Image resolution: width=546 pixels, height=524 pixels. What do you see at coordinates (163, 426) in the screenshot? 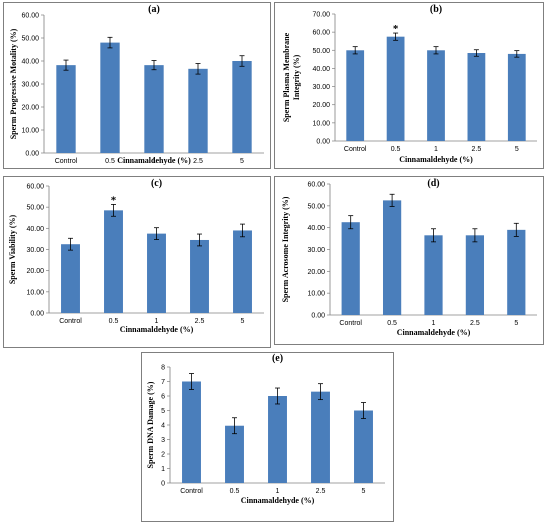
I see `y-tick-label: 4` at bounding box center [163, 426].